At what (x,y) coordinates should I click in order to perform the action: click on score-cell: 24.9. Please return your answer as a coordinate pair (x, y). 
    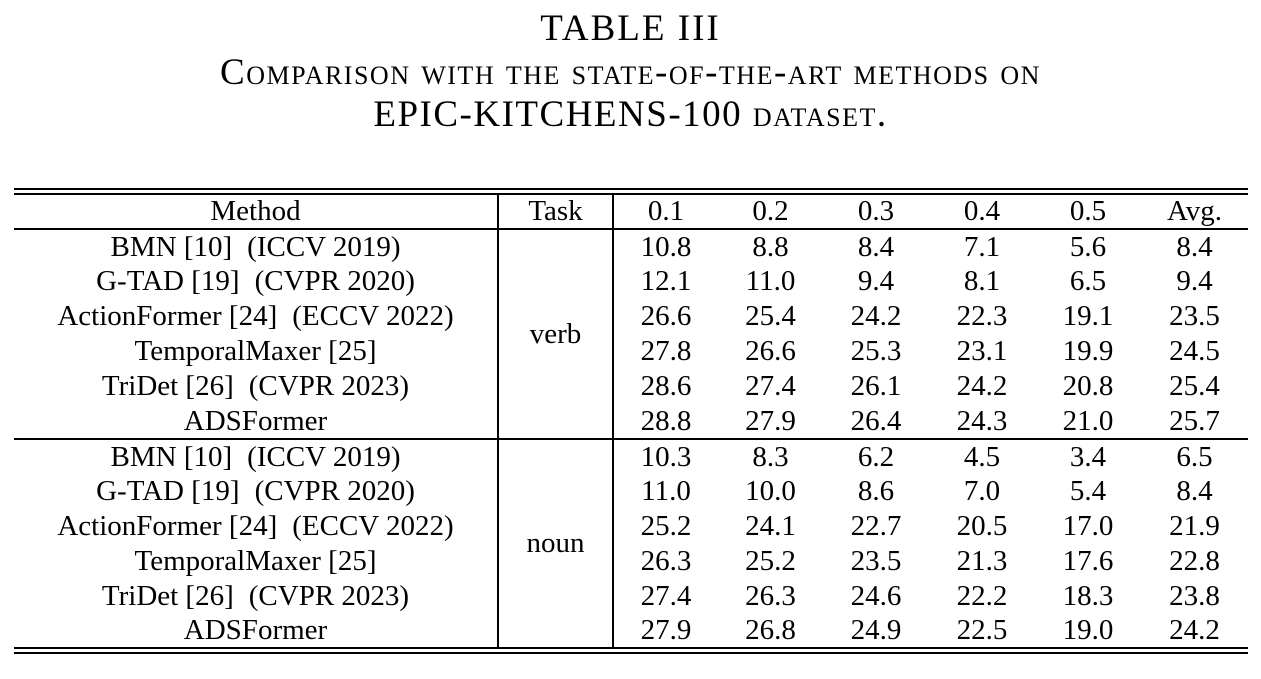
    Looking at the image, I should click on (876, 630).